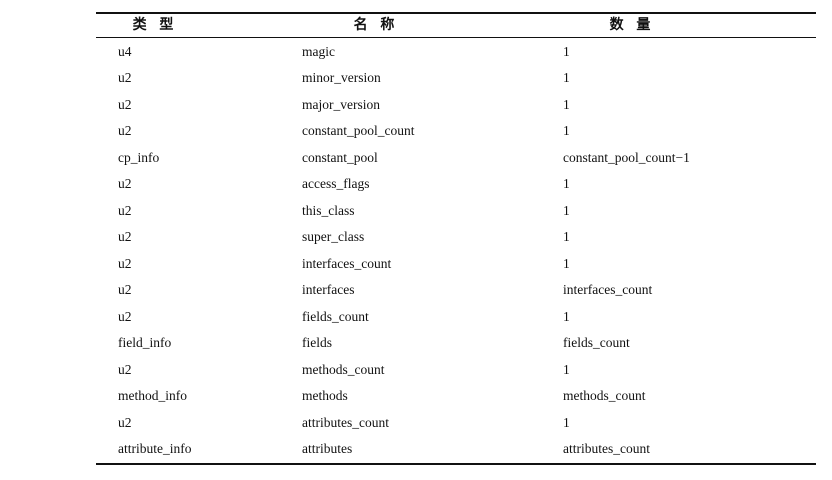  What do you see at coordinates (145, 343) in the screenshot?
I see `table-cell: field_info` at bounding box center [145, 343].